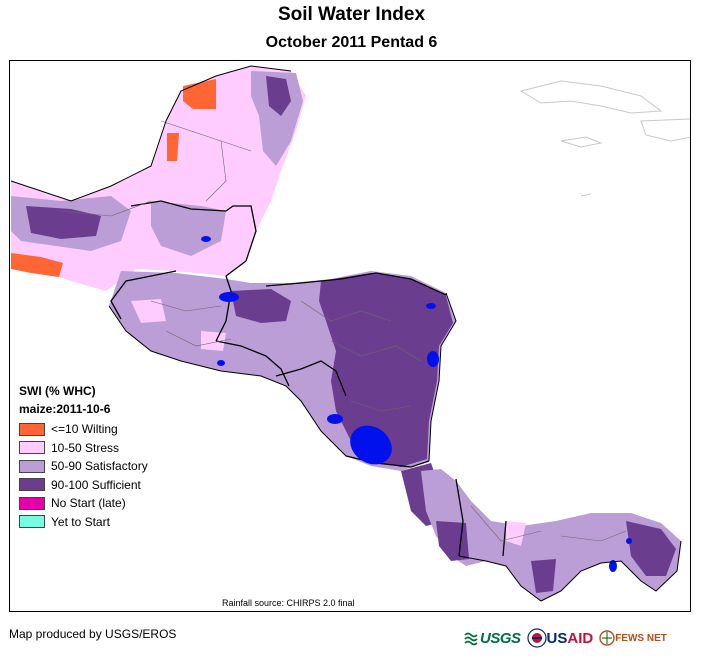 Image resolution: width=703 pixels, height=662 pixels. What do you see at coordinates (607, 638) in the screenshot?
I see `fews-net-globe-icon` at bounding box center [607, 638].